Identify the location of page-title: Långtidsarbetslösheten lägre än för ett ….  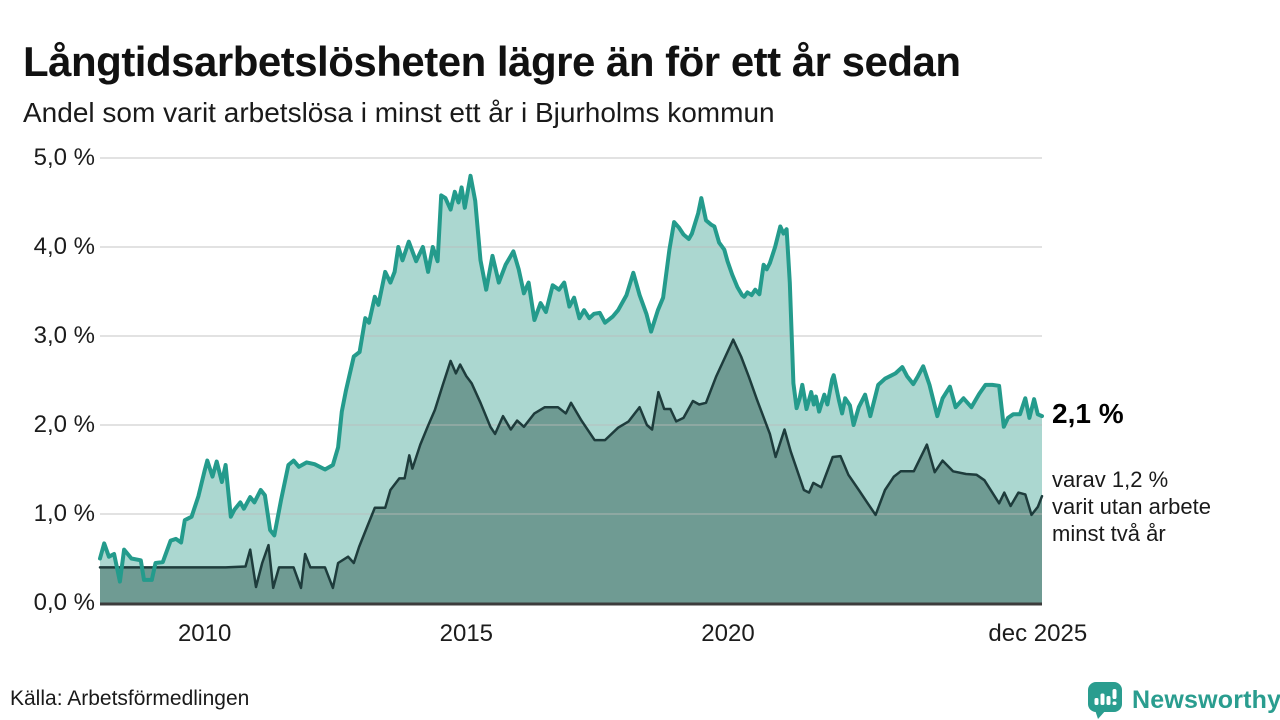
(492, 62).